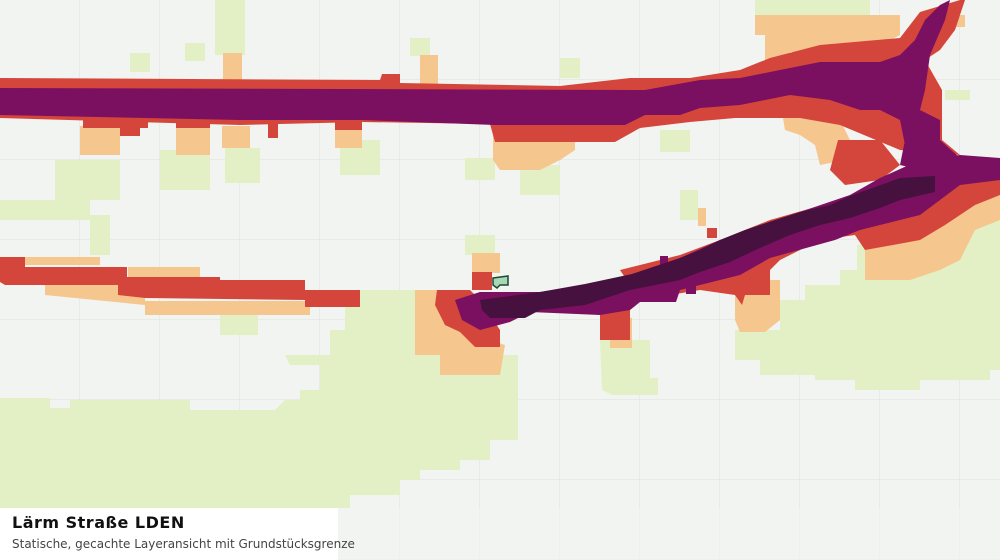  What do you see at coordinates (669, 534) in the screenshot?
I see `caption-strip` at bounding box center [669, 534].